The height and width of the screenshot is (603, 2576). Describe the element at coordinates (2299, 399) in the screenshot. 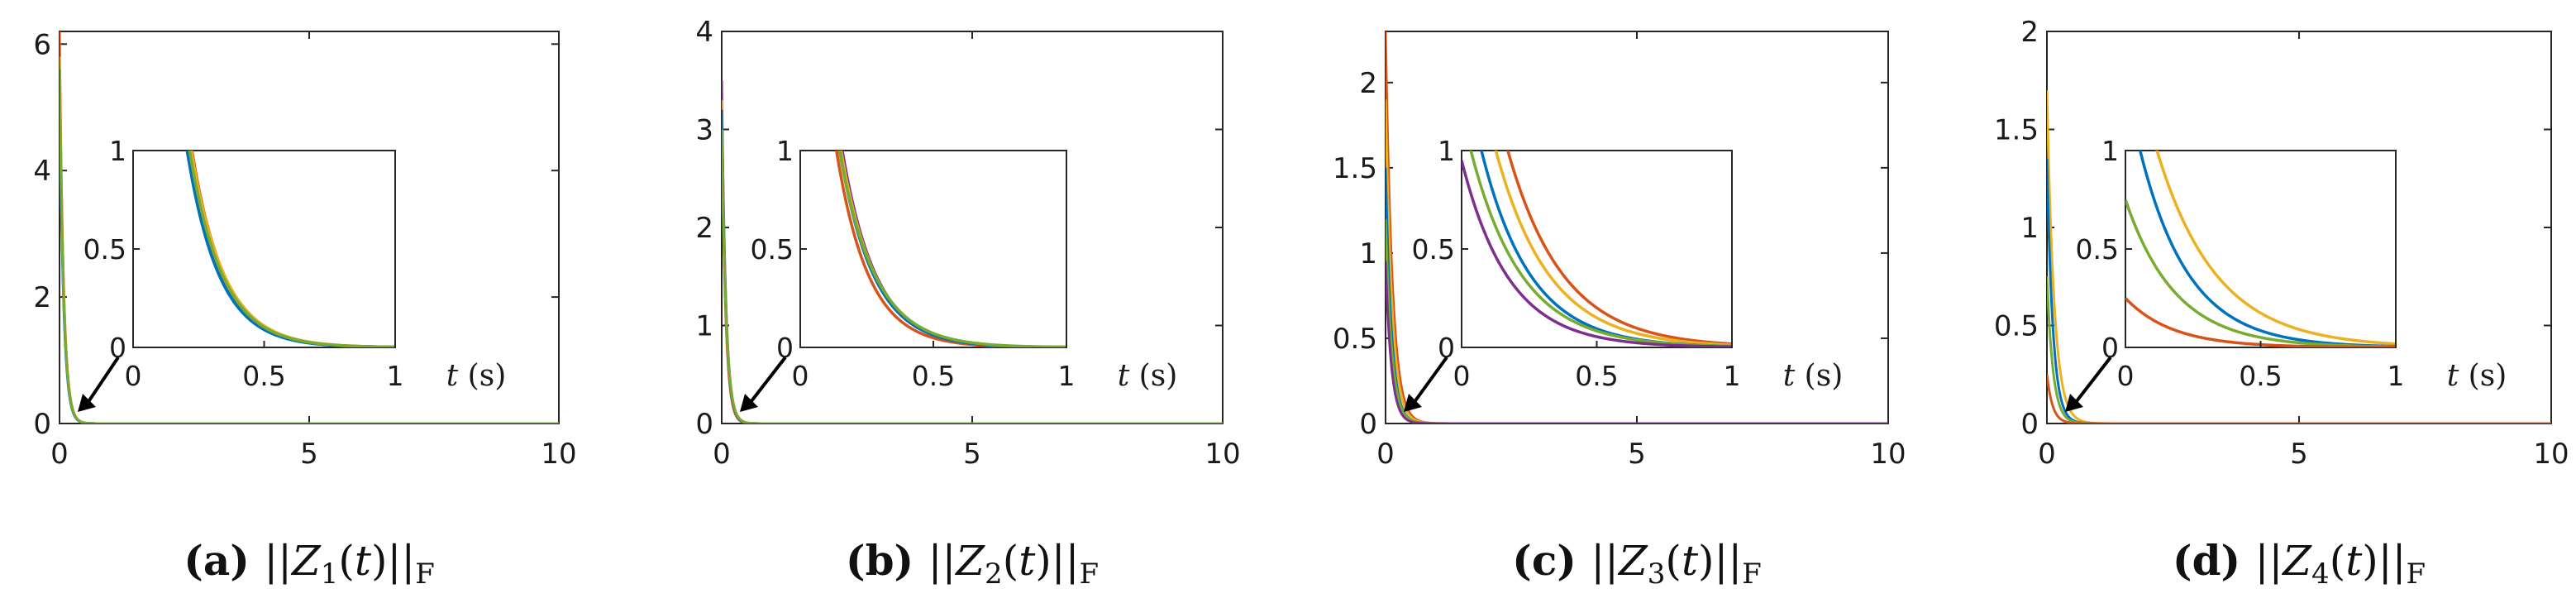

I see `series-line-orange` at that location.